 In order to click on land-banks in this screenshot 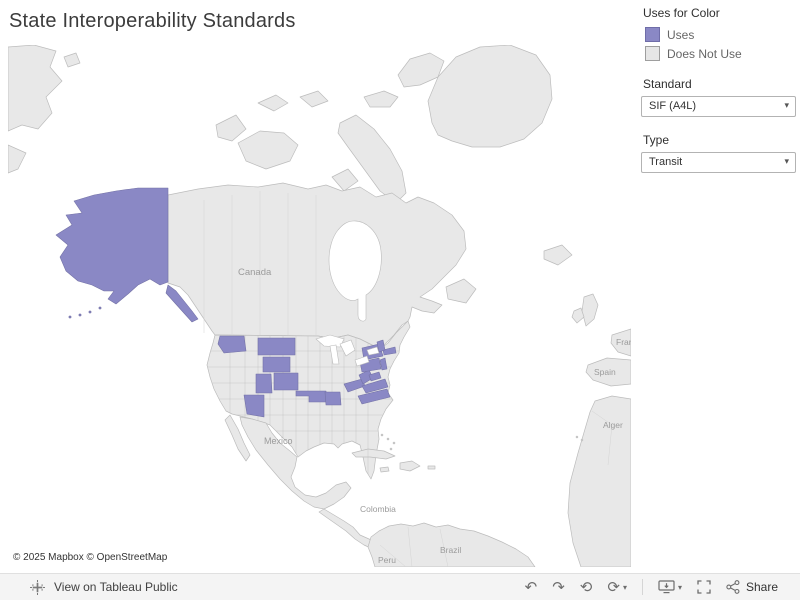, I will do `click(231, 128)`.